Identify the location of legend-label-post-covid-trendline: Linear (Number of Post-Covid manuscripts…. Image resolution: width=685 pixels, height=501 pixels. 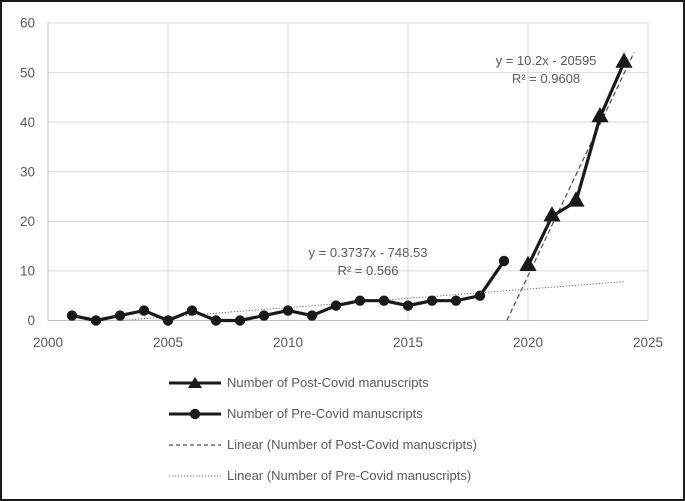
(352, 444).